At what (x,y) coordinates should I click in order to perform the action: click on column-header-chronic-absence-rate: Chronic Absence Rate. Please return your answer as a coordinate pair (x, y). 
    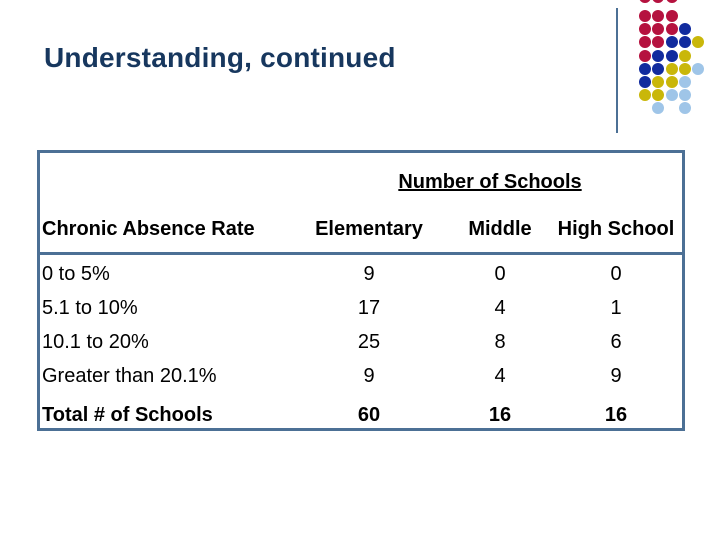
    Looking at the image, I should click on (148, 229).